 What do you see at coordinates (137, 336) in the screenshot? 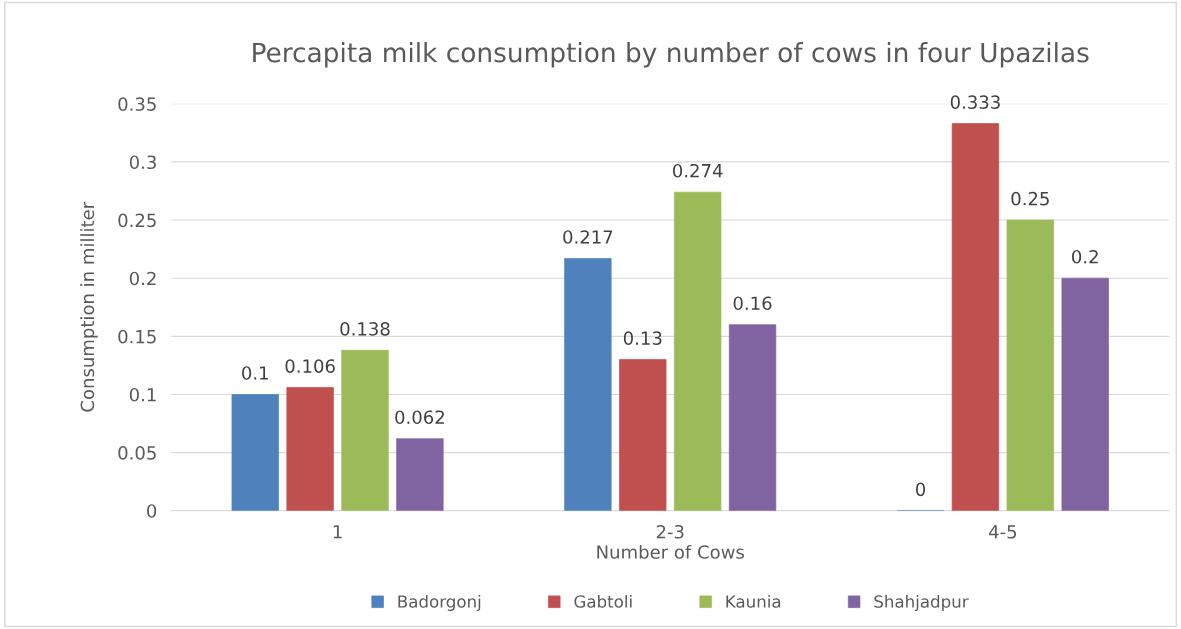
I see `y-tick-label: 0.15` at bounding box center [137, 336].